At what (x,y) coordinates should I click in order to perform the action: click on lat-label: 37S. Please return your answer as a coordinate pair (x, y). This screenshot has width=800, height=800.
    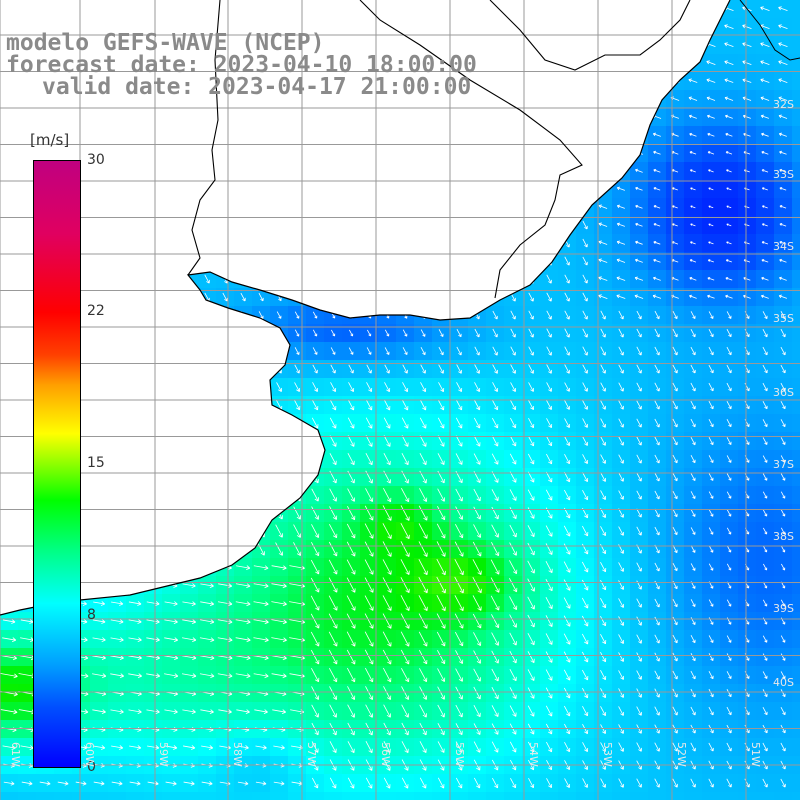
    Looking at the image, I should click on (783, 464).